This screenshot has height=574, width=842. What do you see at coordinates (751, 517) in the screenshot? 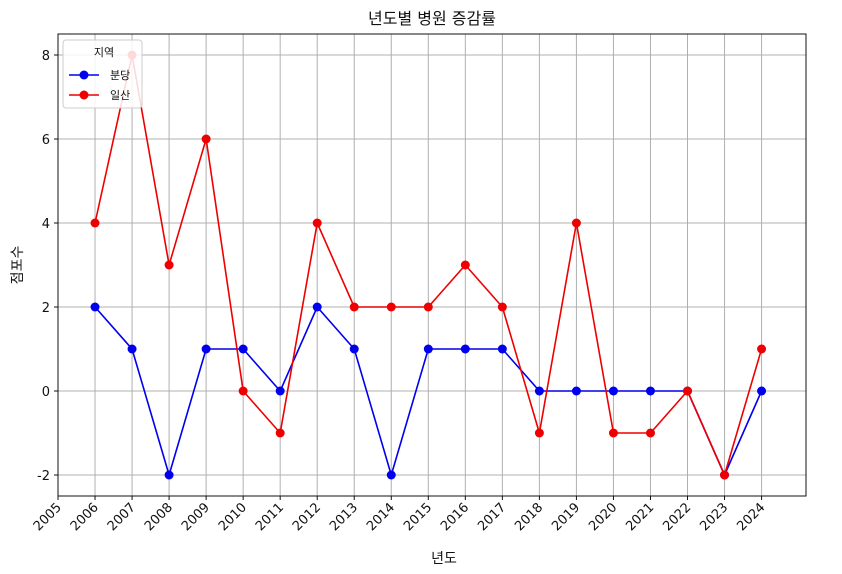
I see `x-tick-label: 2024` at bounding box center [751, 517].